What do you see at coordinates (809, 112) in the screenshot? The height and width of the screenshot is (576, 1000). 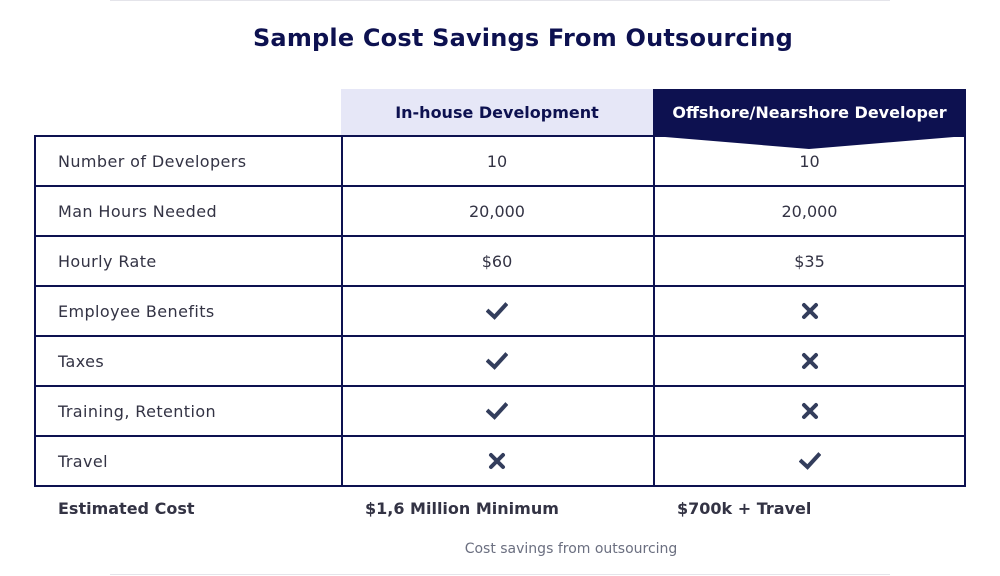 I see `column-header-offshore-label: Offshore/Nearshore Developer` at bounding box center [809, 112].